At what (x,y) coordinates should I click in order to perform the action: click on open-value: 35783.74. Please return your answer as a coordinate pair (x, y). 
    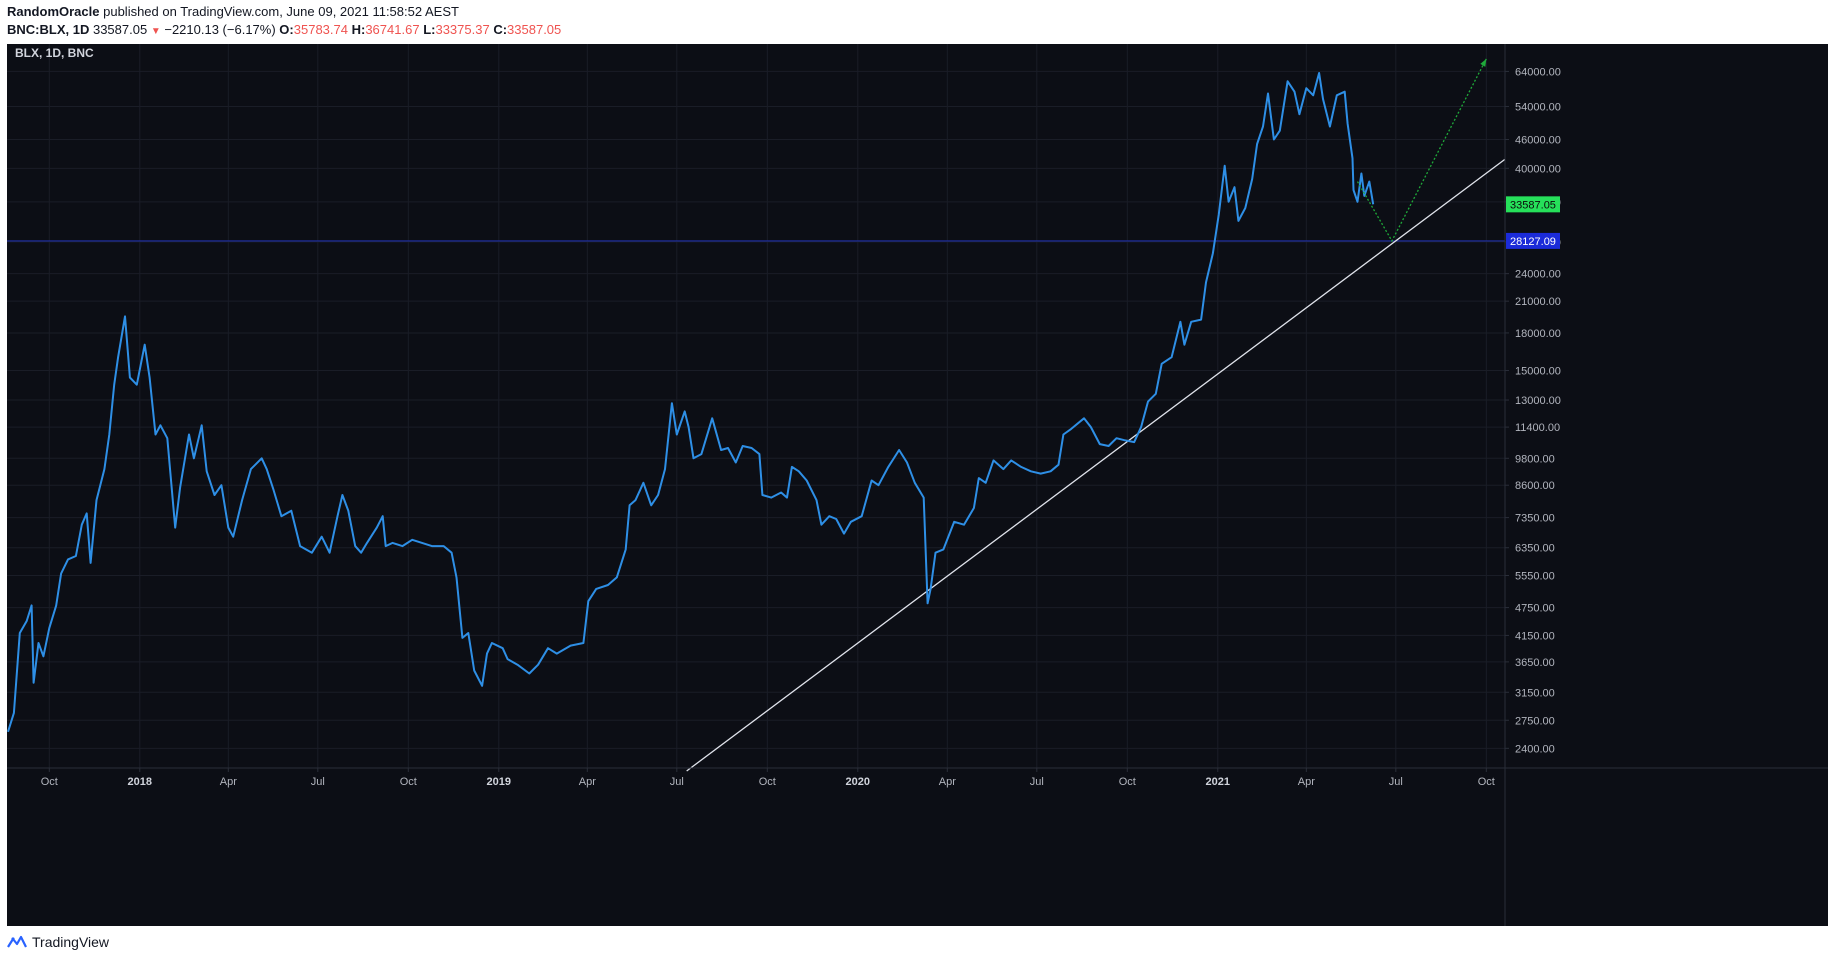
    Looking at the image, I should click on (320, 29).